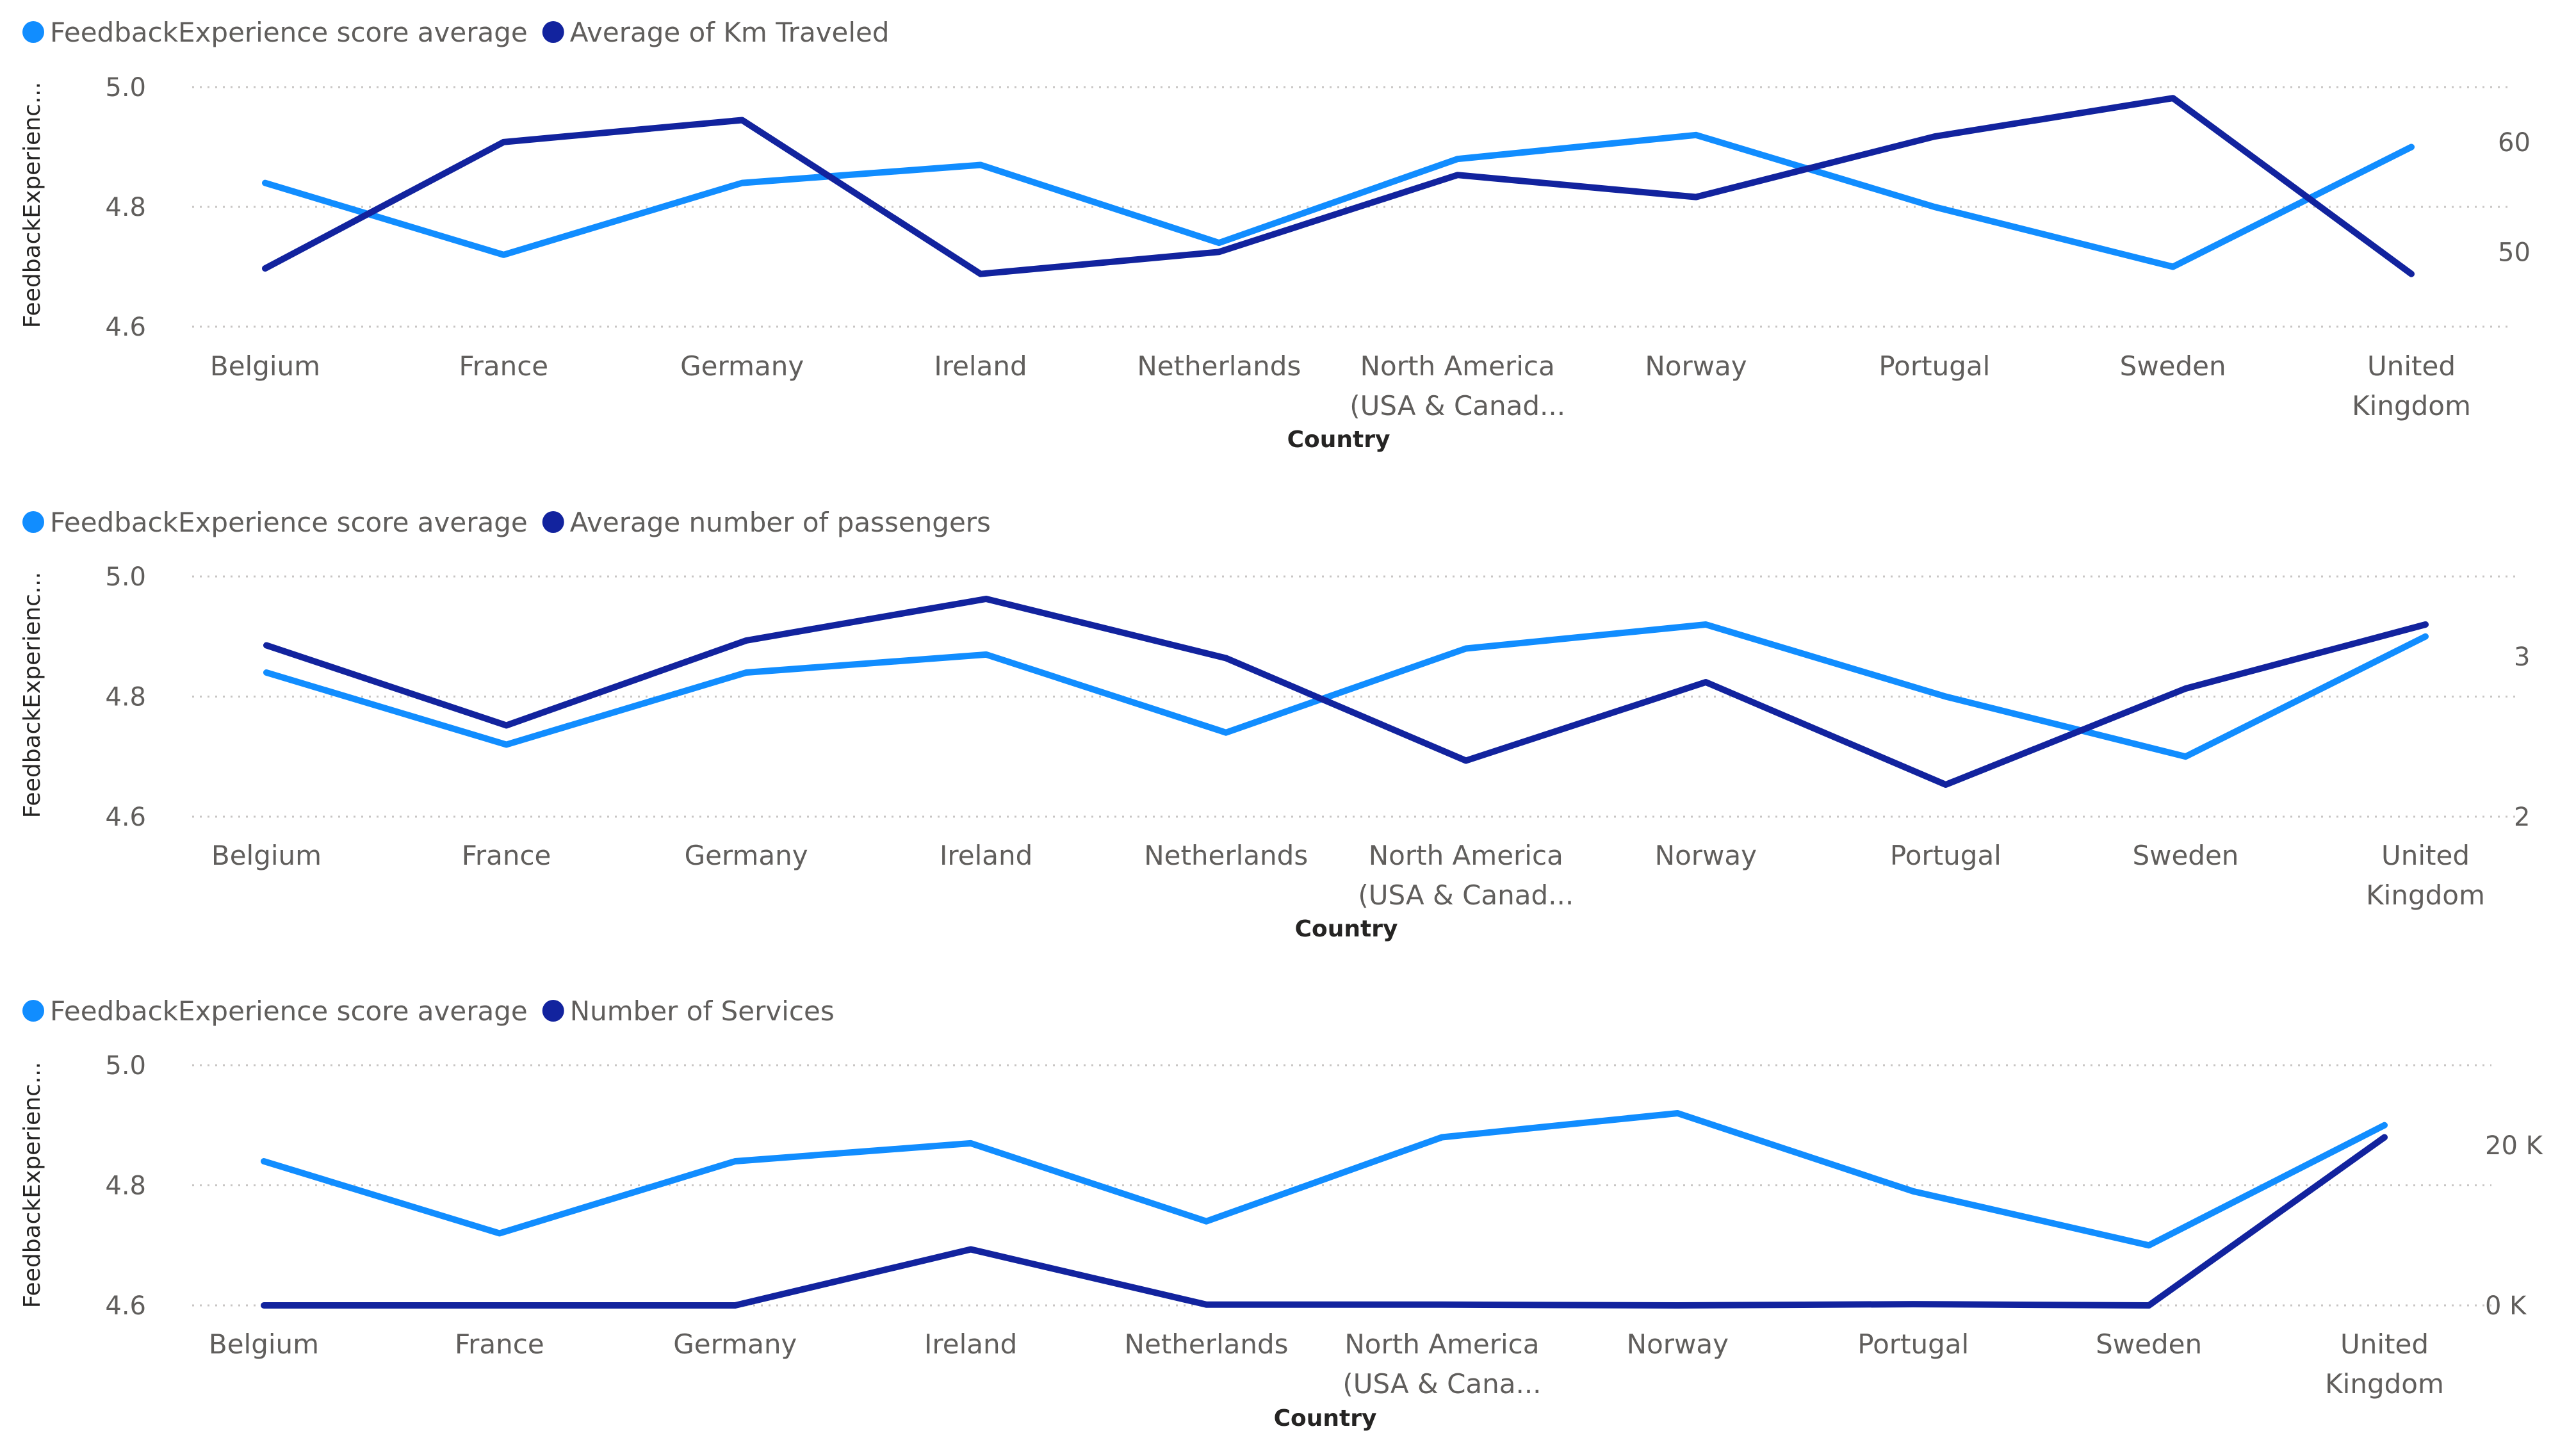  Describe the element at coordinates (125, 87) in the screenshot. I see `left-axis-tick-label: 5.0` at that location.